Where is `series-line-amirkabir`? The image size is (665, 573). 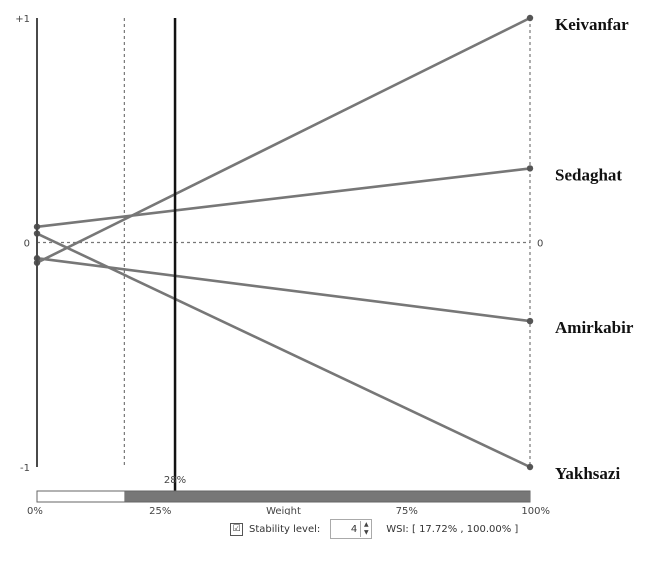 series-line-amirkabir is located at coordinates (283, 289).